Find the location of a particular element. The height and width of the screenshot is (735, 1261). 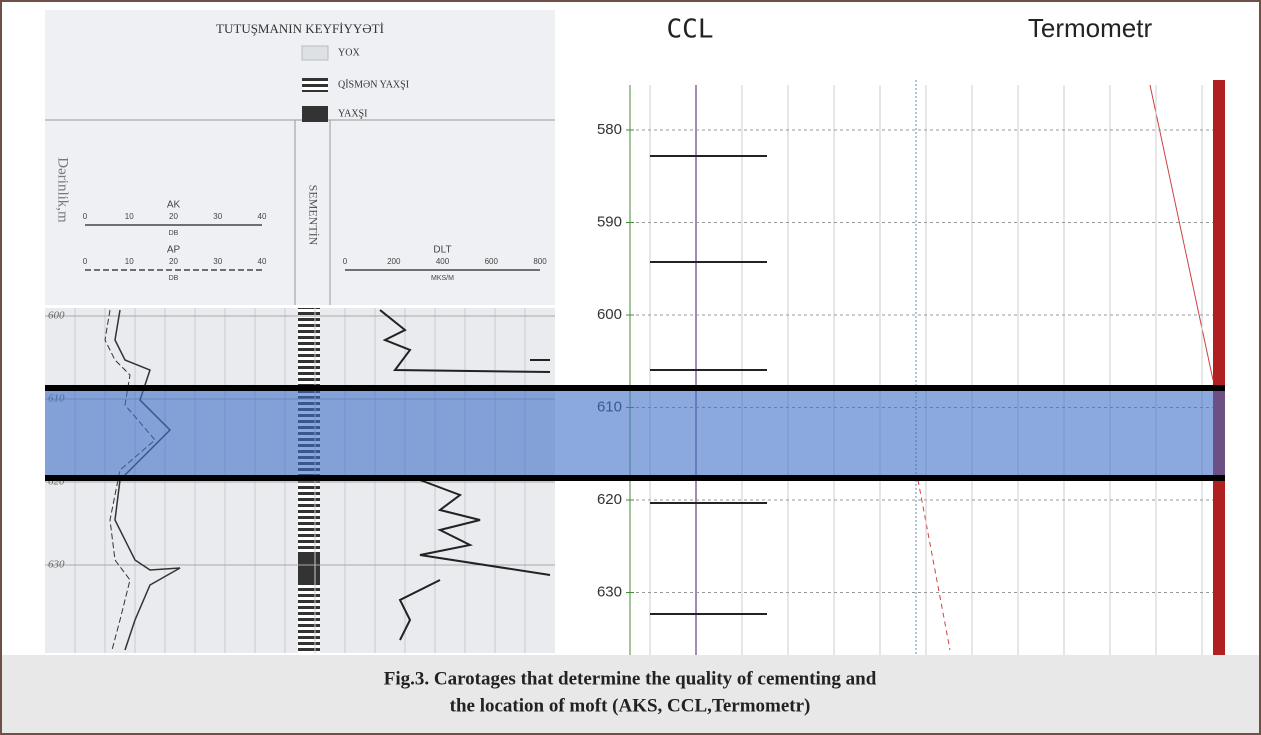

cement-label: SEMENTİN is located at coordinates (313, 215).